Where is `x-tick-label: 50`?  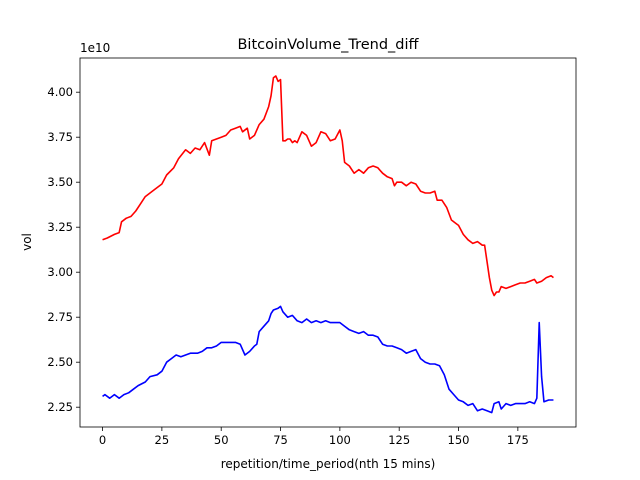
x-tick-label: 50 is located at coordinates (221, 440).